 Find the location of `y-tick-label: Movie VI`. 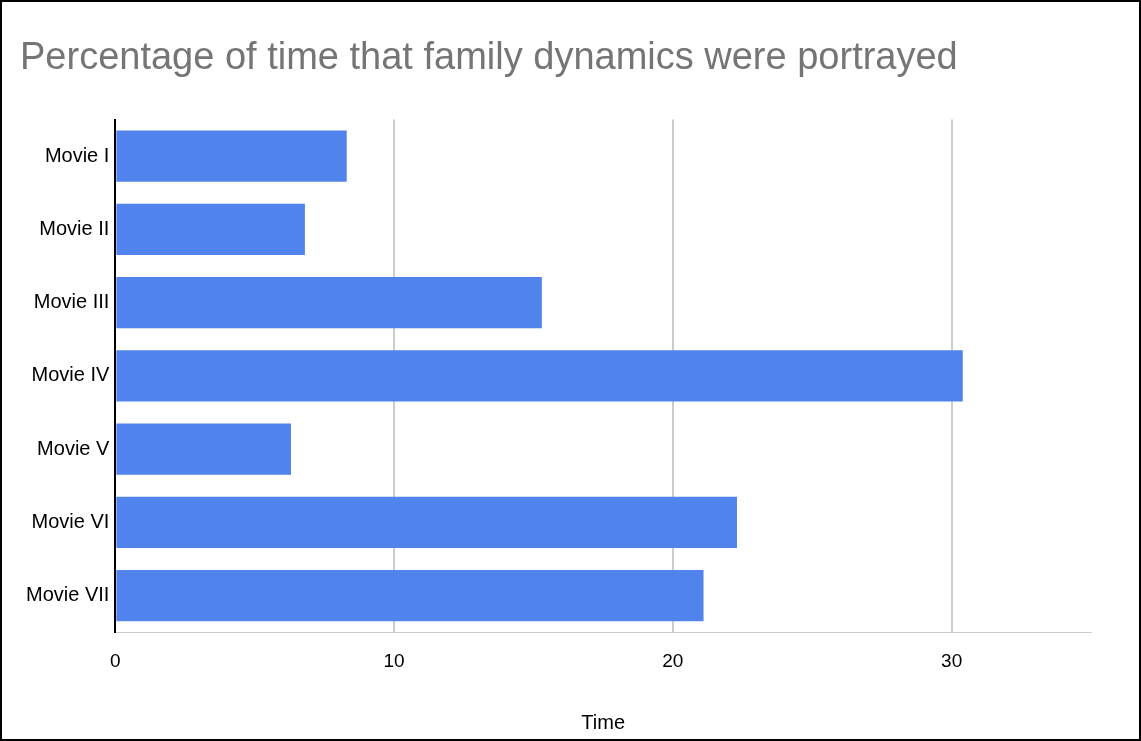

y-tick-label: Movie VI is located at coordinates (70, 520).